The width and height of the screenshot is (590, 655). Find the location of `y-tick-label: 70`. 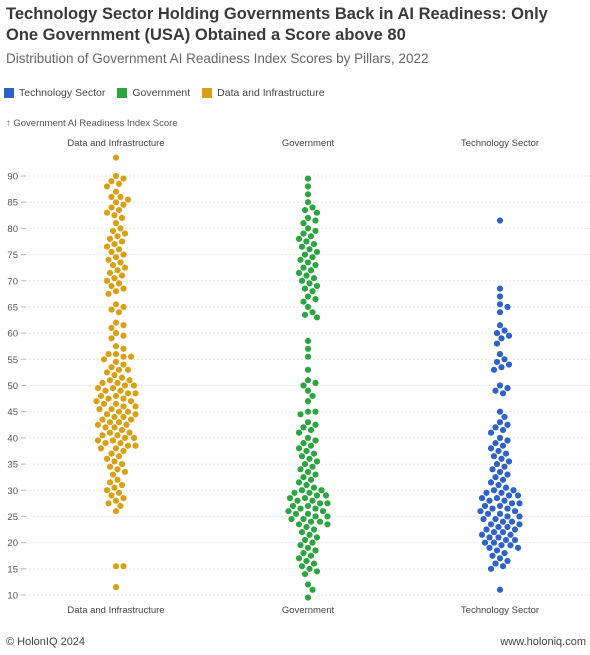

y-tick-label: 70 is located at coordinates (12, 281).